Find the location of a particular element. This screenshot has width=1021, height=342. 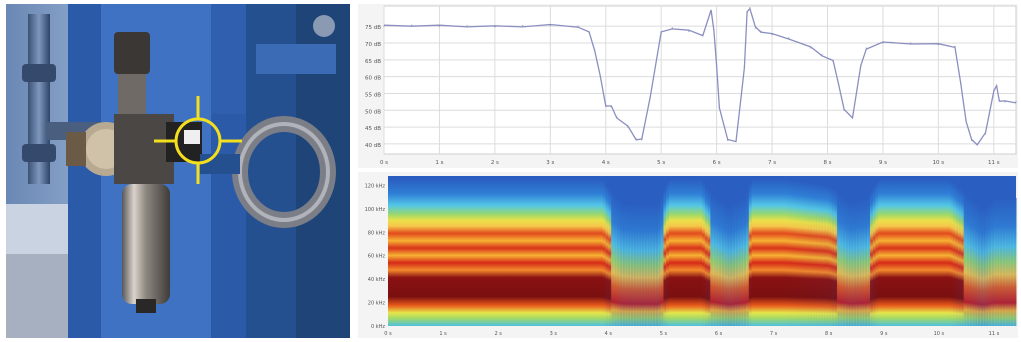

line-y-tick-label: 65 dB is located at coordinates (373, 62).